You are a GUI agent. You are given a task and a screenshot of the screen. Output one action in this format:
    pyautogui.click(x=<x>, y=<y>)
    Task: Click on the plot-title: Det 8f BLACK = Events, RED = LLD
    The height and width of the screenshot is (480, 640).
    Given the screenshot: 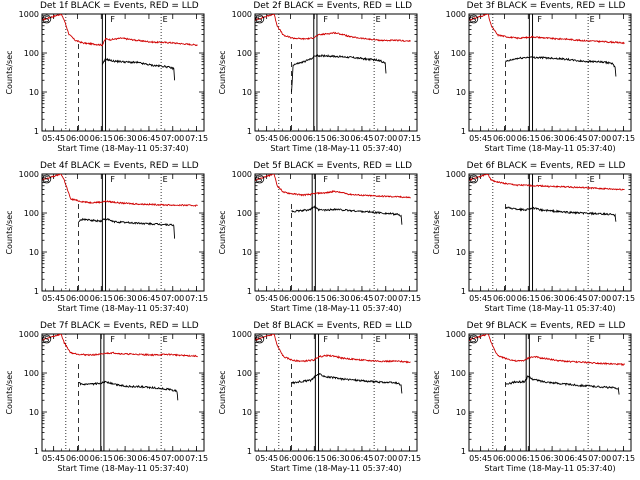 What is the action you would take?
    pyautogui.click(x=333, y=326)
    